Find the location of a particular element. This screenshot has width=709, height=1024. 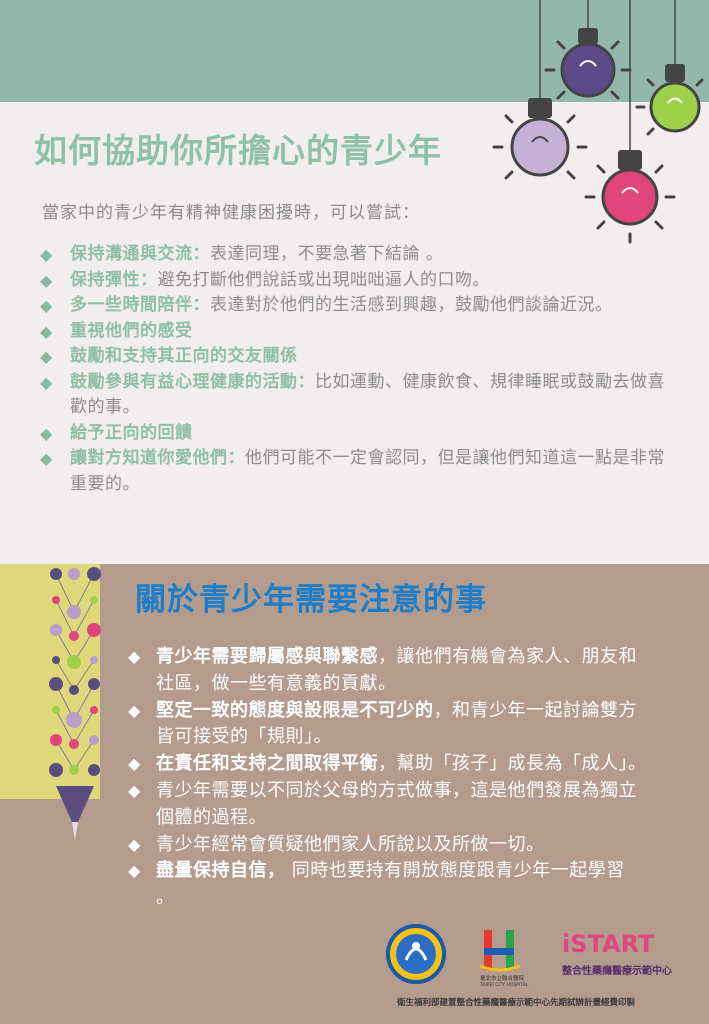

list-item: ◆ 青少年經常會質疑他們家人所說以及所做一切。 is located at coordinates (388, 845).